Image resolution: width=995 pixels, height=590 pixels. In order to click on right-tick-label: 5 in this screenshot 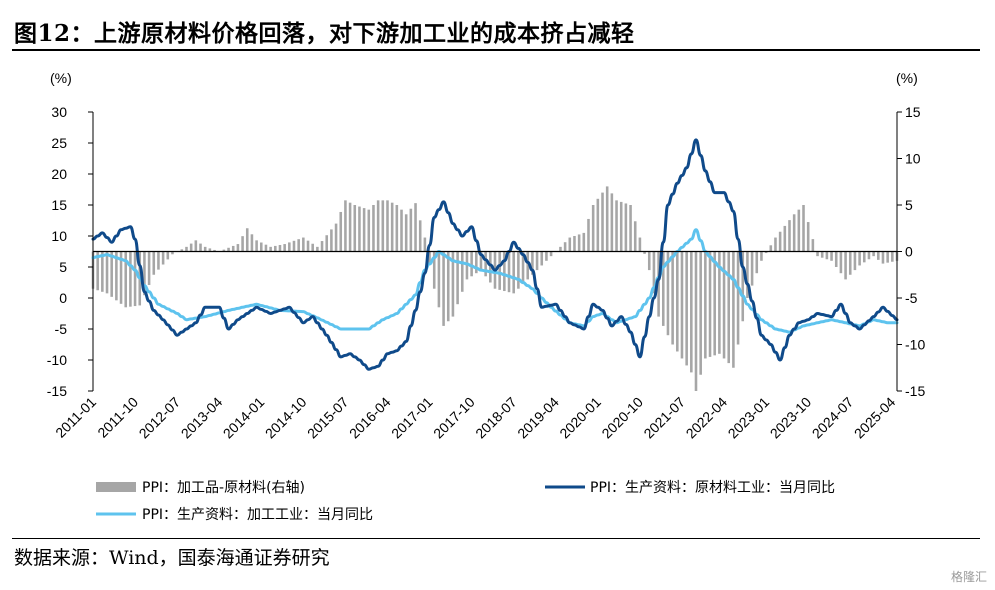, I will do `click(909, 205)`.